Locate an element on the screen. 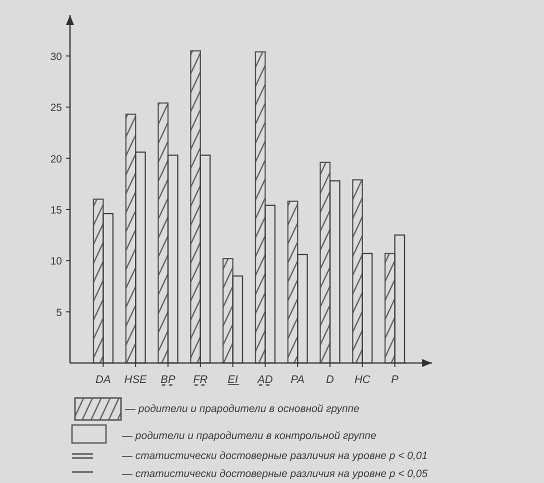 This screenshot has height=483, width=544. x-tick-label: HSE is located at coordinates (136, 380).